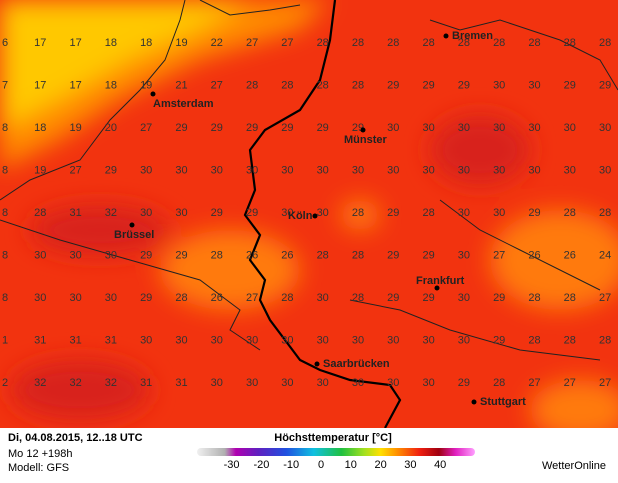  I want to click on legend-tick: 10, so click(351, 465).